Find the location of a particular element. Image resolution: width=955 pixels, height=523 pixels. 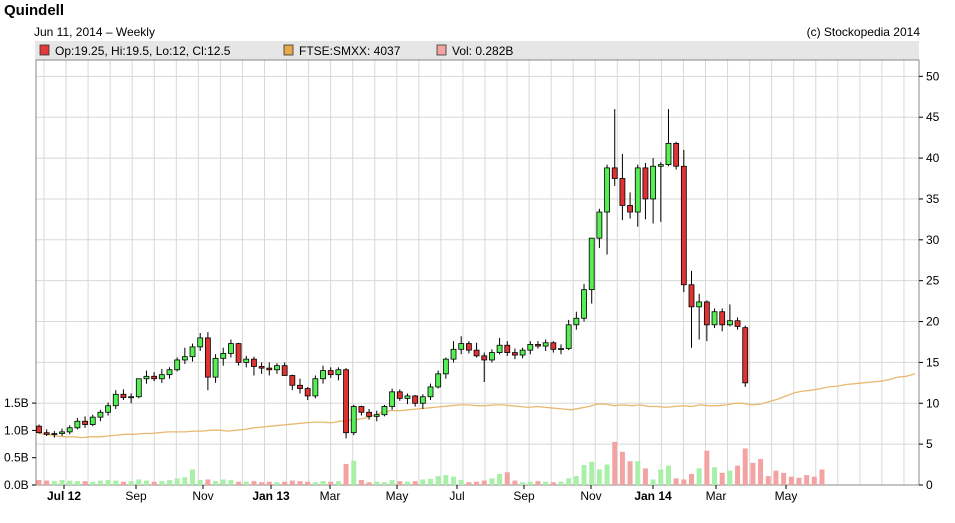

y-tick-label: 0 is located at coordinates (929, 485).